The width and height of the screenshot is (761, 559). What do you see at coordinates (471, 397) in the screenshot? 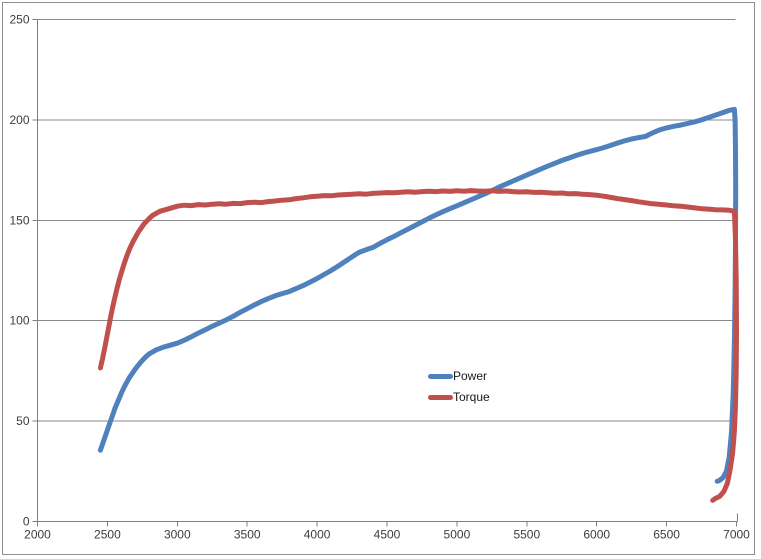
I see `legend-label-torque: Torque` at bounding box center [471, 397].